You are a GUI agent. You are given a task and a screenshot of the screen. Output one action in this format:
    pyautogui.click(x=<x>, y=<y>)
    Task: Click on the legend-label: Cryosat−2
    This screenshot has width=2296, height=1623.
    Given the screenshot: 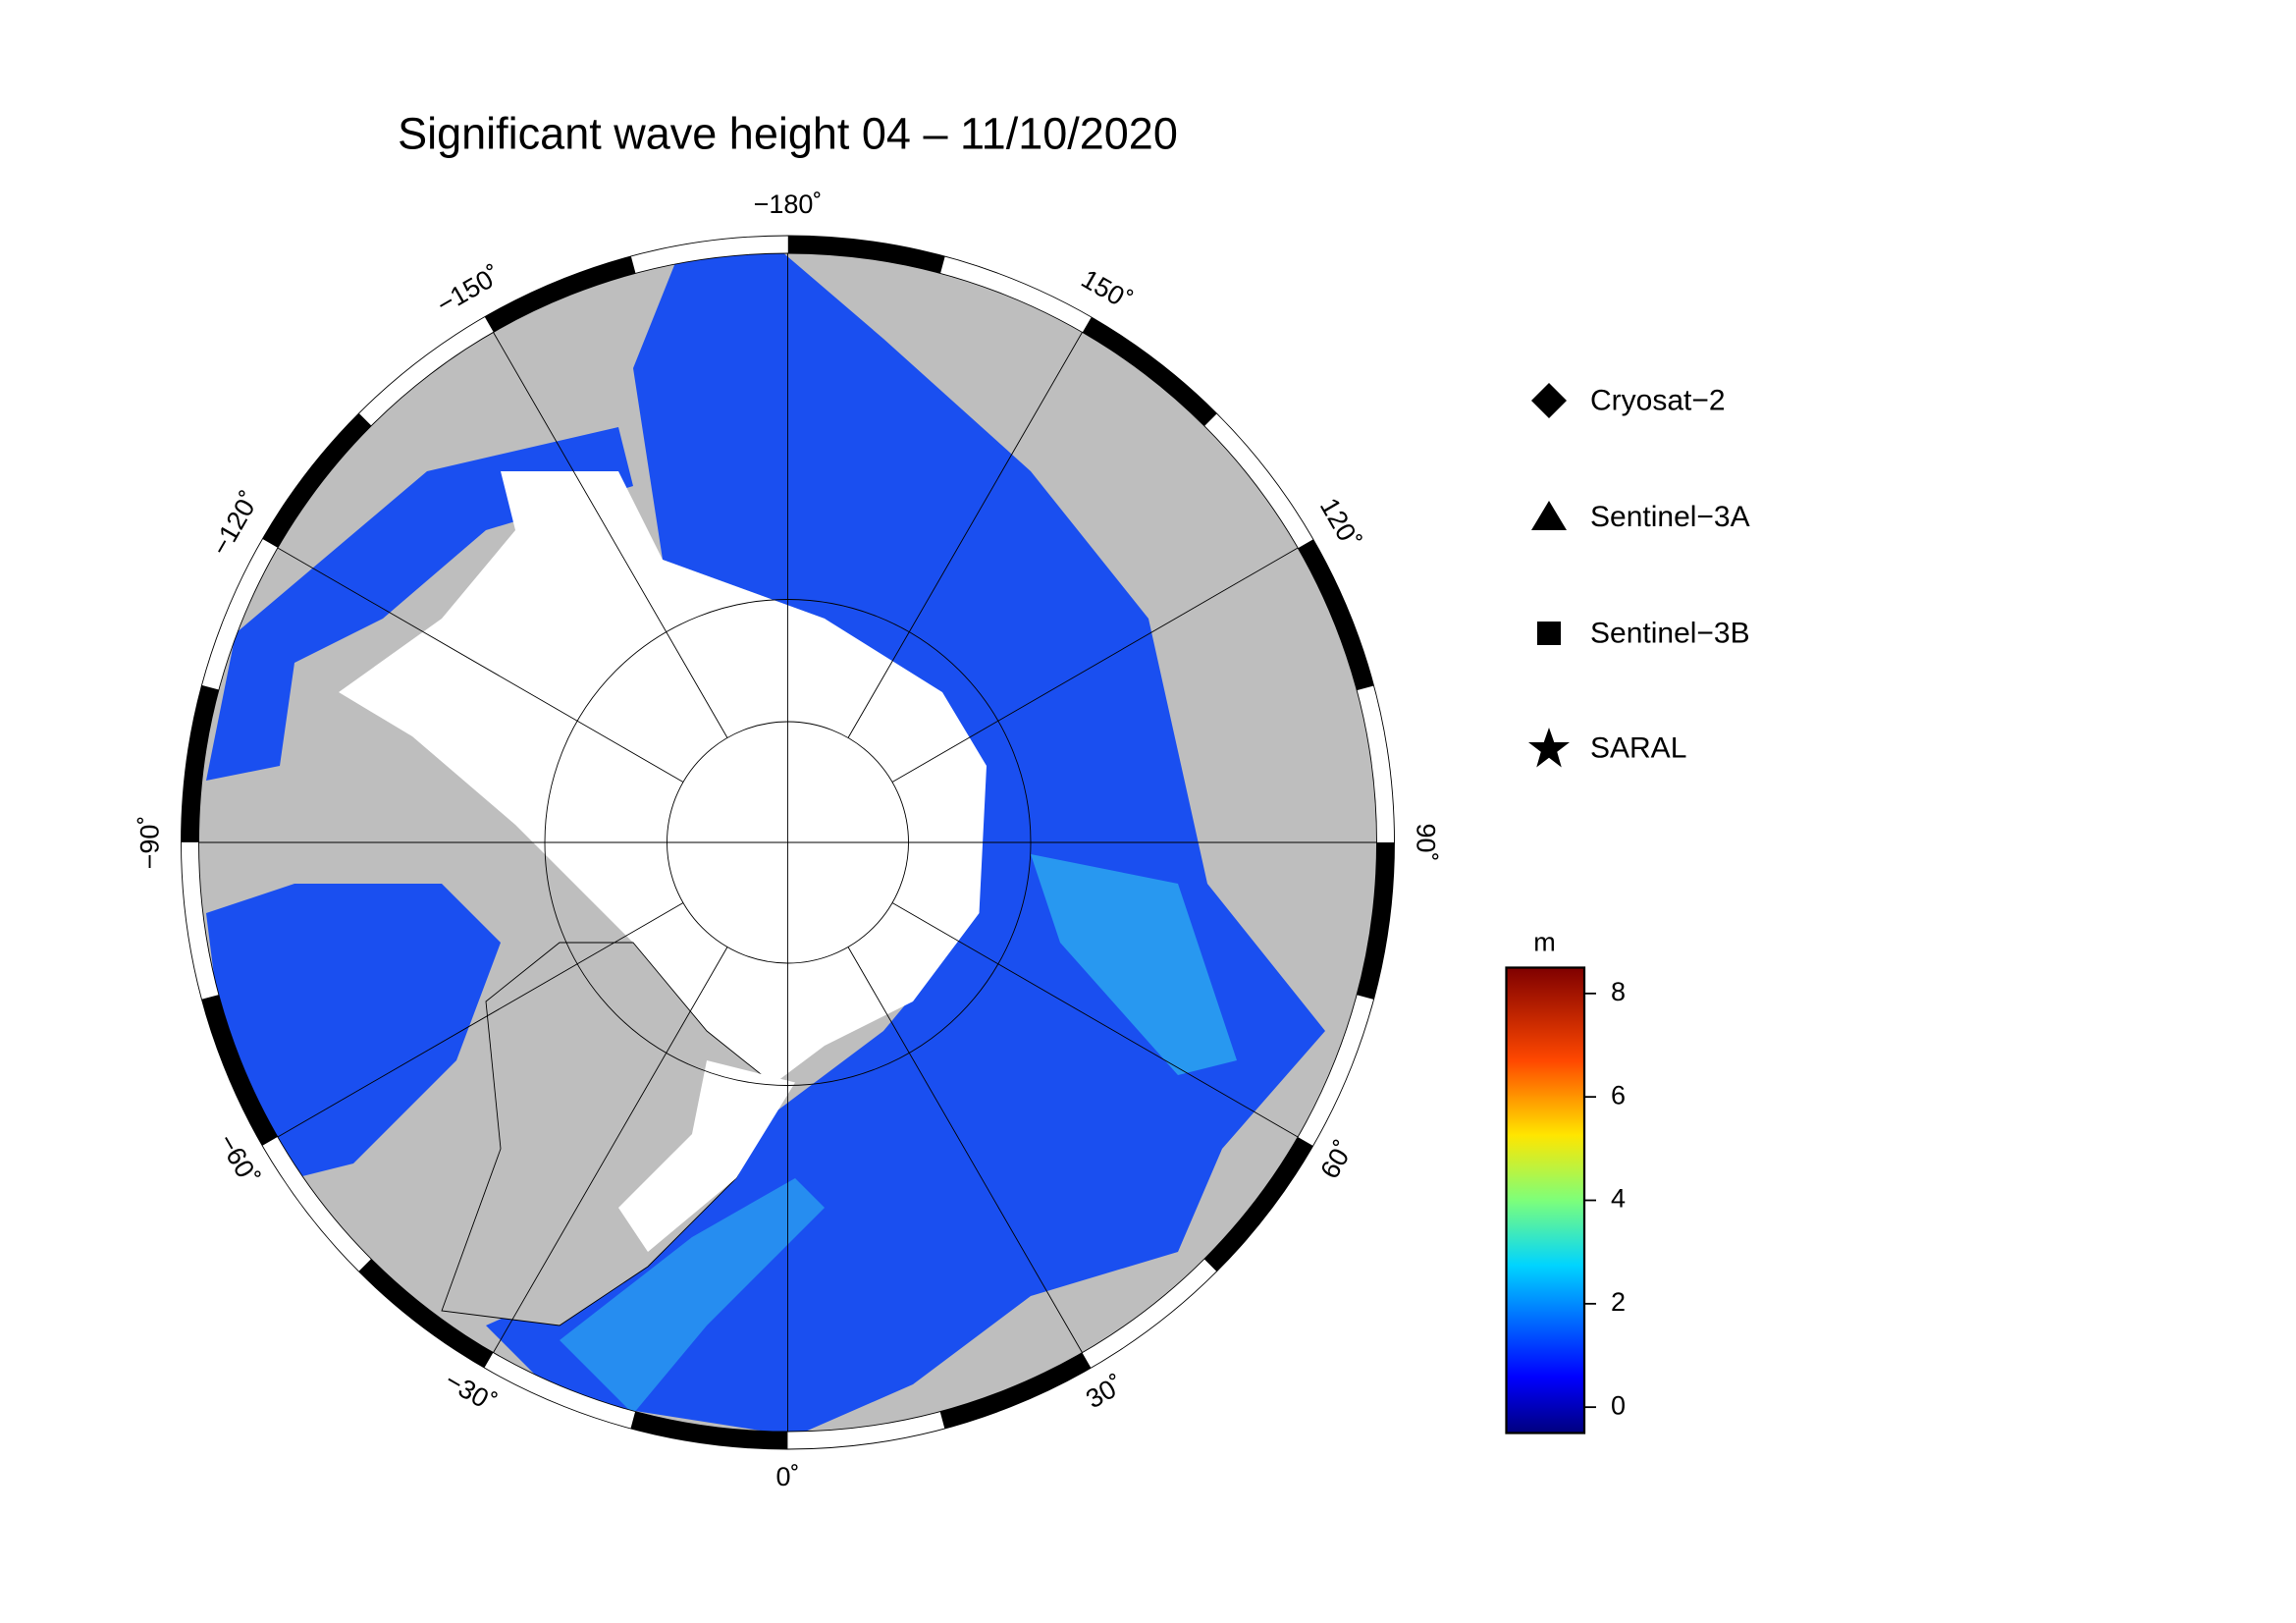 What is the action you would take?
    pyautogui.click(x=1658, y=400)
    